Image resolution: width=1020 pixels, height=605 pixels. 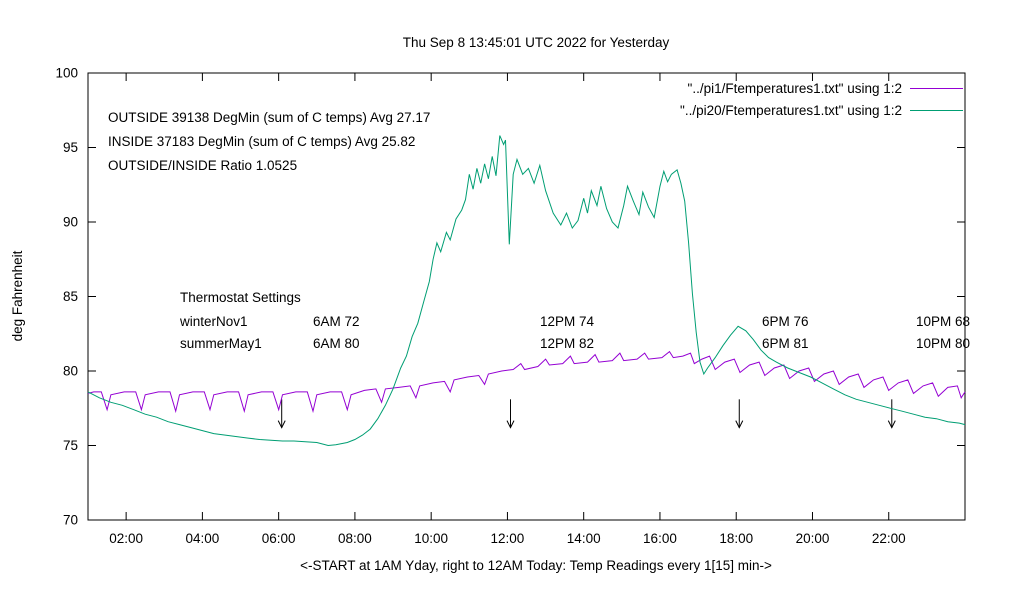 What do you see at coordinates (567, 343) in the screenshot?
I see `thermostat-summer-12pm: 12PM 82` at bounding box center [567, 343].